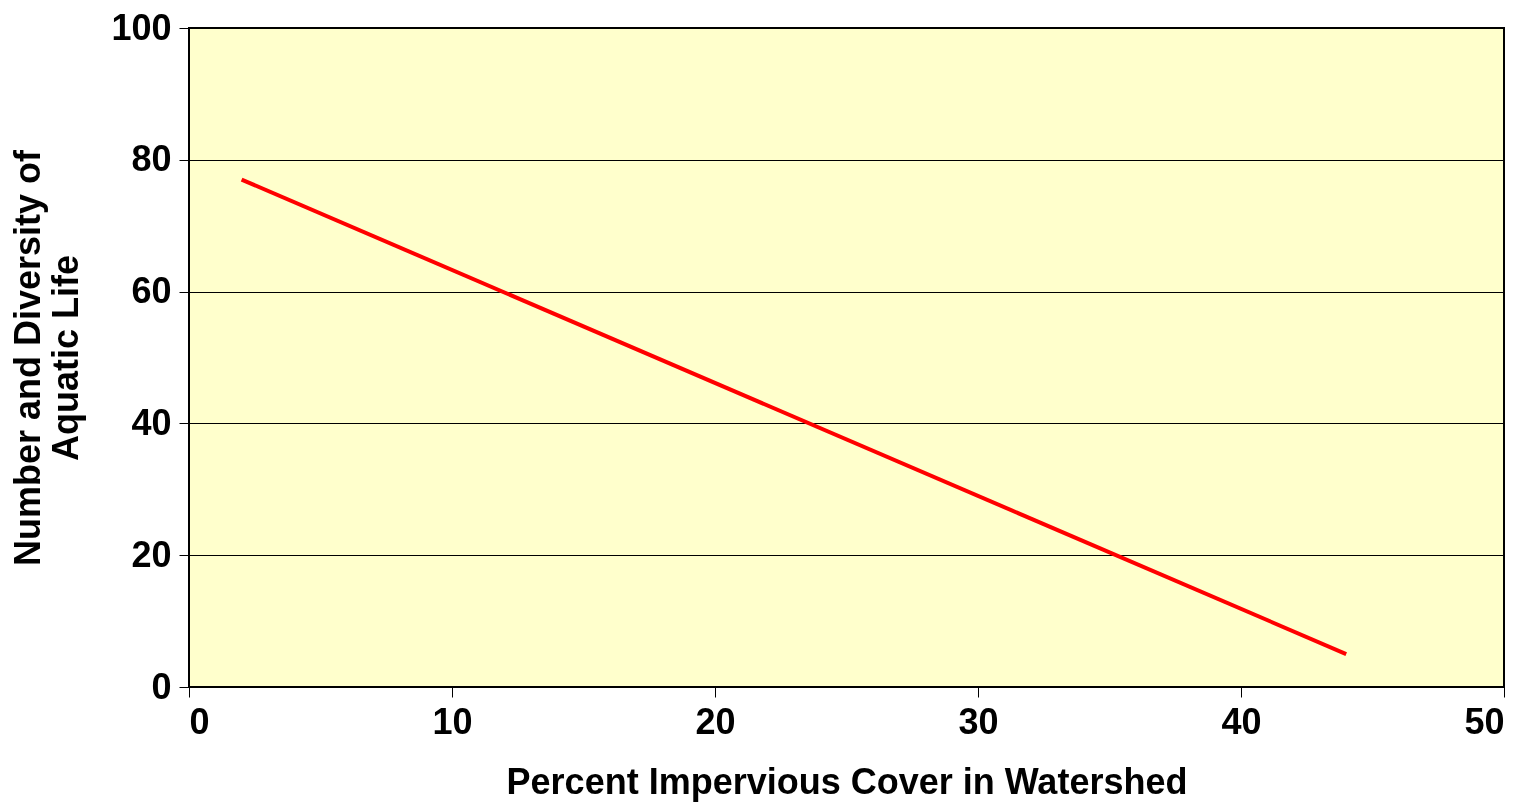 This screenshot has width=1515, height=810. What do you see at coordinates (1484, 721) in the screenshot?
I see `x-tick-label: 50` at bounding box center [1484, 721].